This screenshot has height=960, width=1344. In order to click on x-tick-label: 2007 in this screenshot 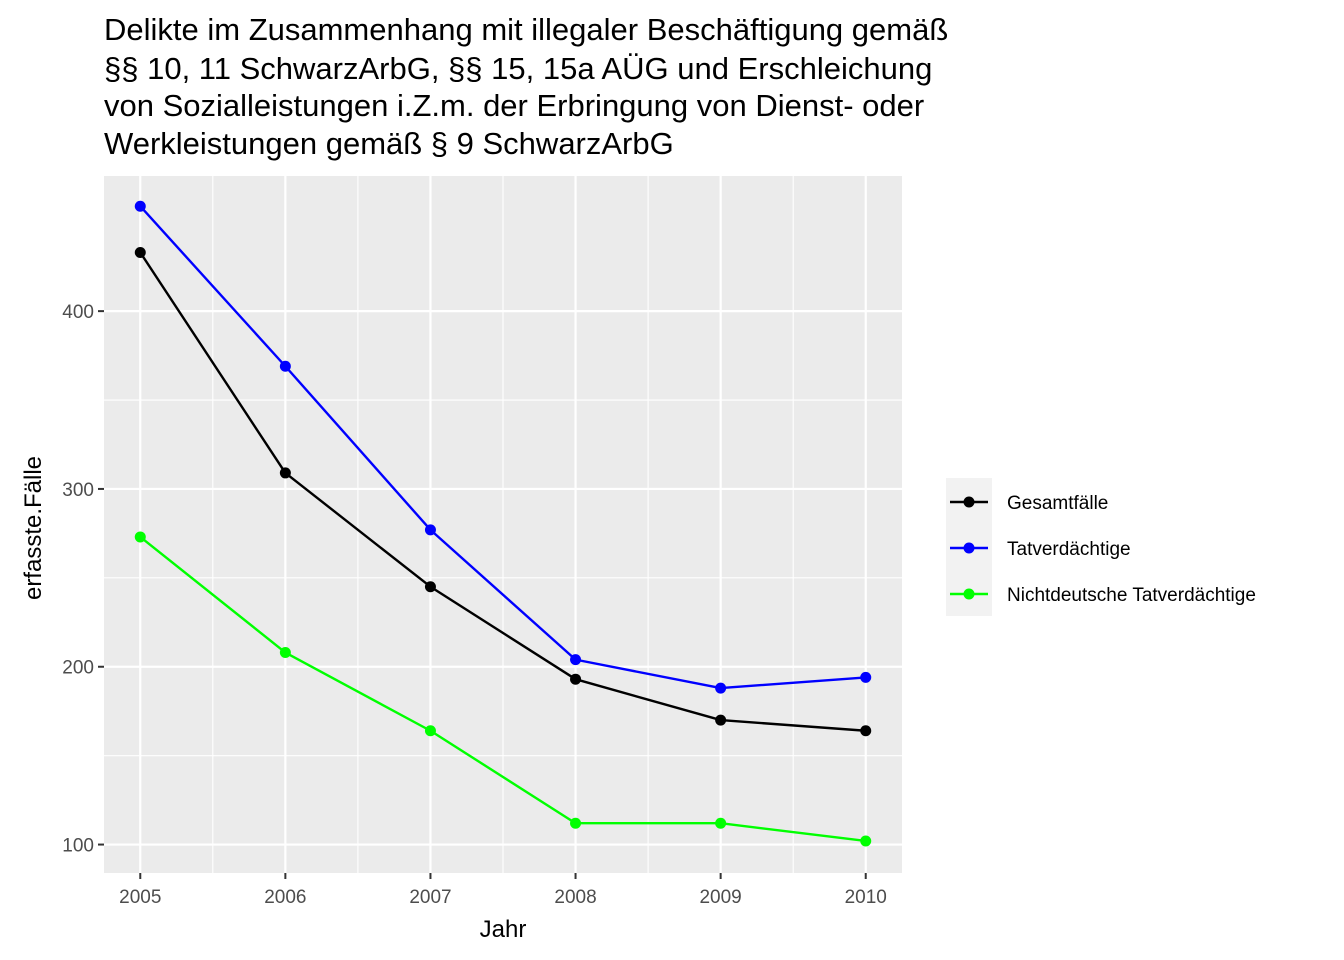, I will do `click(430, 897)`.